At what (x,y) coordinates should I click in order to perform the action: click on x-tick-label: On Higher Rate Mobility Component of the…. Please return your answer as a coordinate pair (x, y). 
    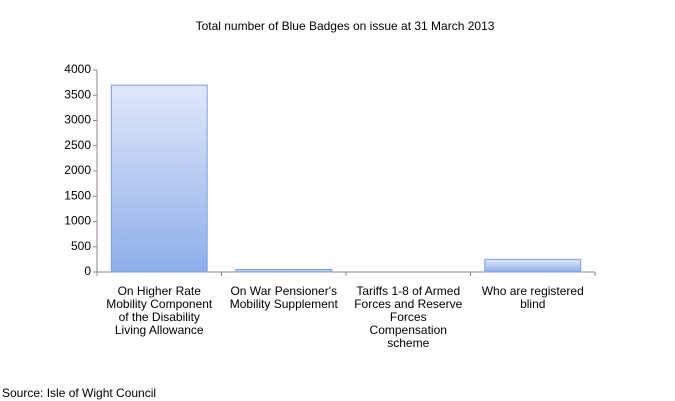
    Looking at the image, I should click on (159, 310).